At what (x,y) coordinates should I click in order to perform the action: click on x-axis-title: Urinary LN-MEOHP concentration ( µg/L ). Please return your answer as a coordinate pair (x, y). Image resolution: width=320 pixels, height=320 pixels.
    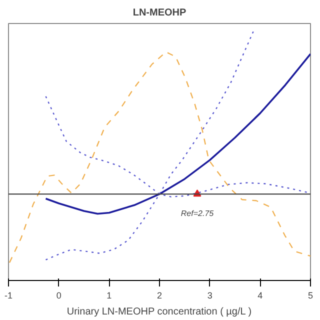
    Looking at the image, I should click on (159, 312).